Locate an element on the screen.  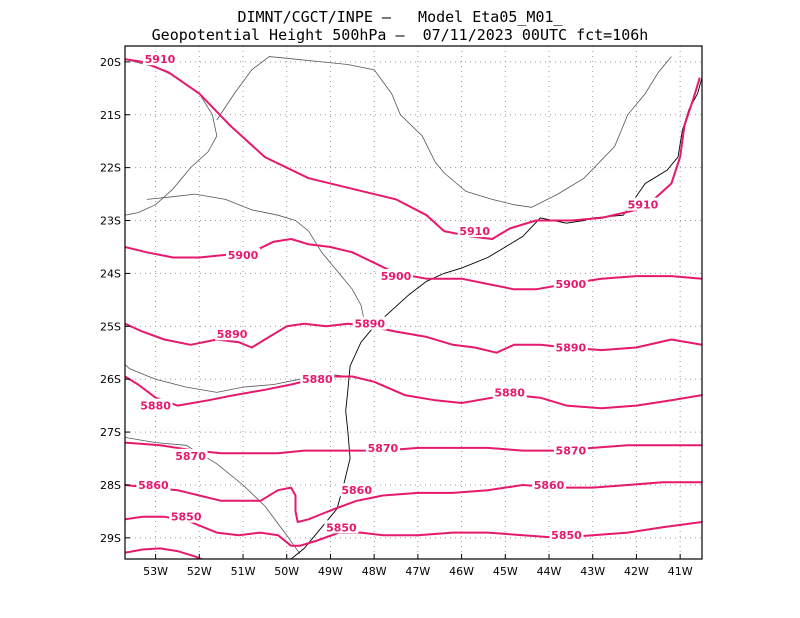
y-tick-label: 27S is located at coordinates (110, 432).